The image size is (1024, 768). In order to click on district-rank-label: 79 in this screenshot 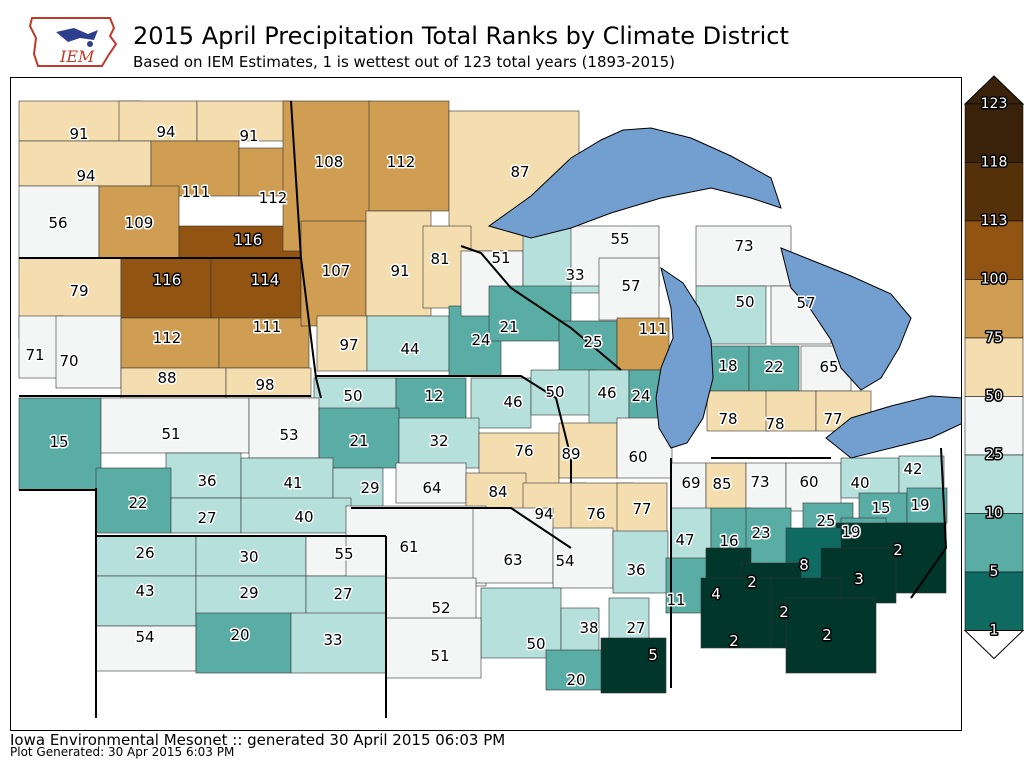, I will do `click(78, 291)`.